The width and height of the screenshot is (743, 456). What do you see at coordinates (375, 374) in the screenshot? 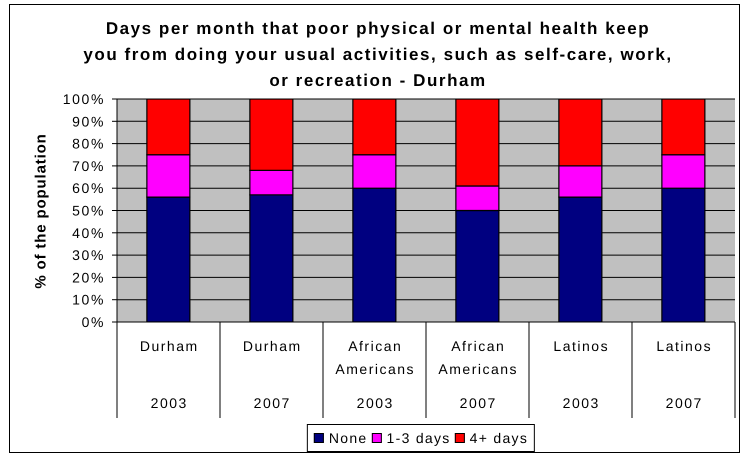
I see `category-label: African Americans 2003` at bounding box center [375, 374].